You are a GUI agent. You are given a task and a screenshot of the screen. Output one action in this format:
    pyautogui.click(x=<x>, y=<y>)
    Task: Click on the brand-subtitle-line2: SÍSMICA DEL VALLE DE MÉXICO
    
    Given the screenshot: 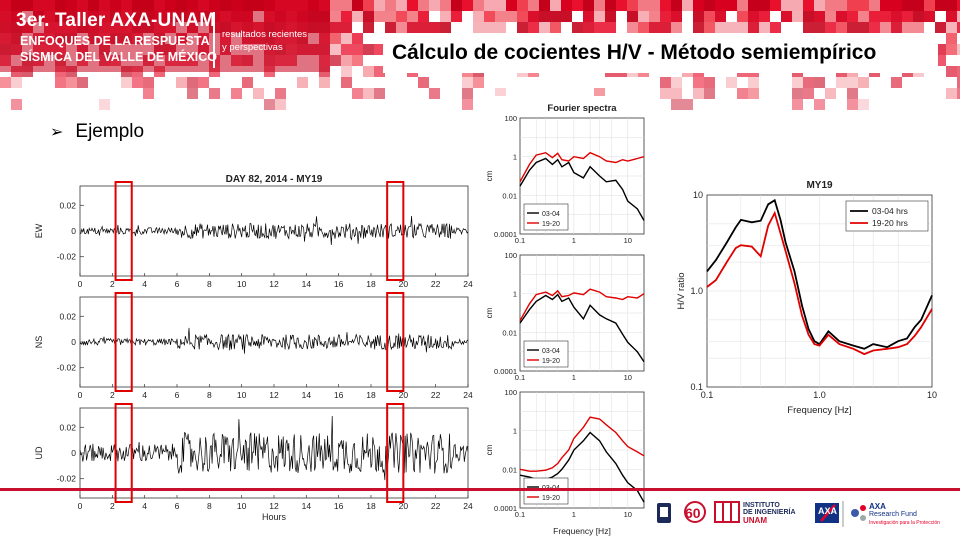 What is the action you would take?
    pyautogui.click(x=119, y=57)
    